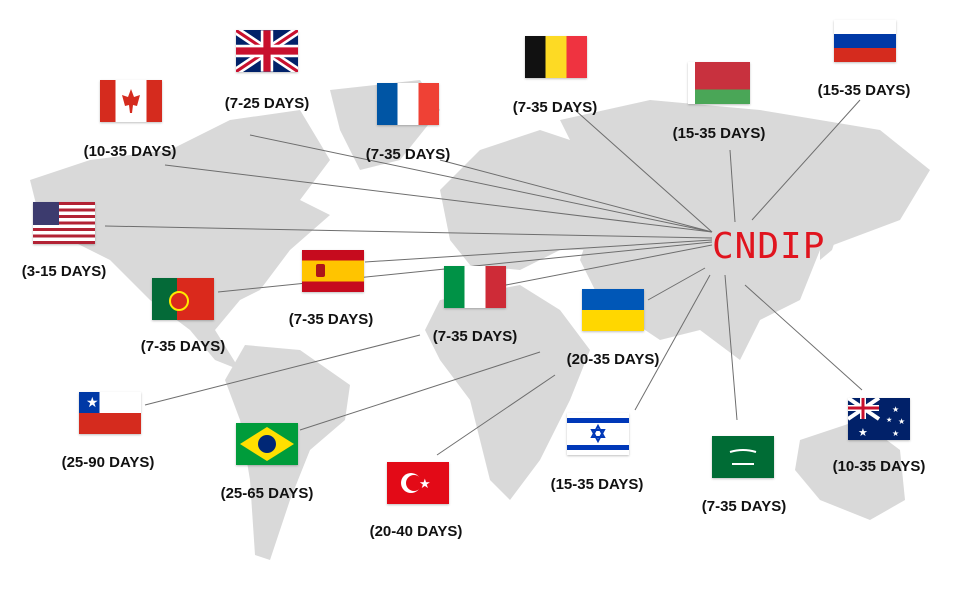 Image resolution: width=960 pixels, height=600 pixels. What do you see at coordinates (676, 284) in the screenshot?
I see `route-line-ukraine` at bounding box center [676, 284].